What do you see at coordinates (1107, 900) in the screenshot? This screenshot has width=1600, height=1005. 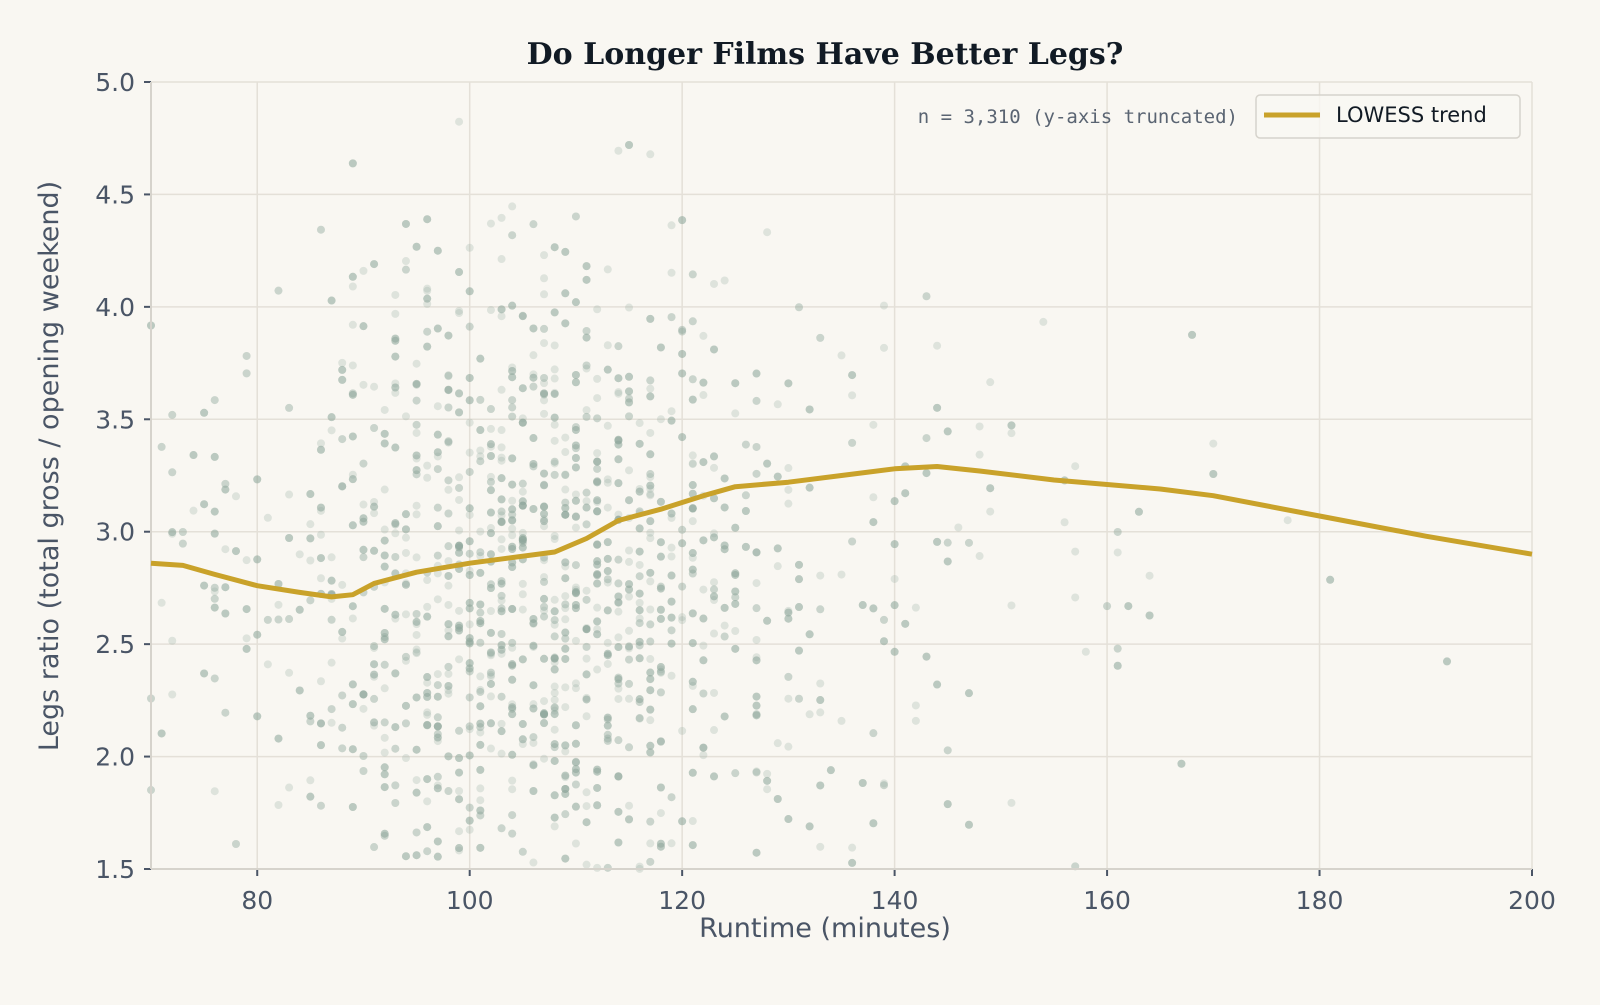 I see `x-tick-label: 160` at bounding box center [1107, 900].